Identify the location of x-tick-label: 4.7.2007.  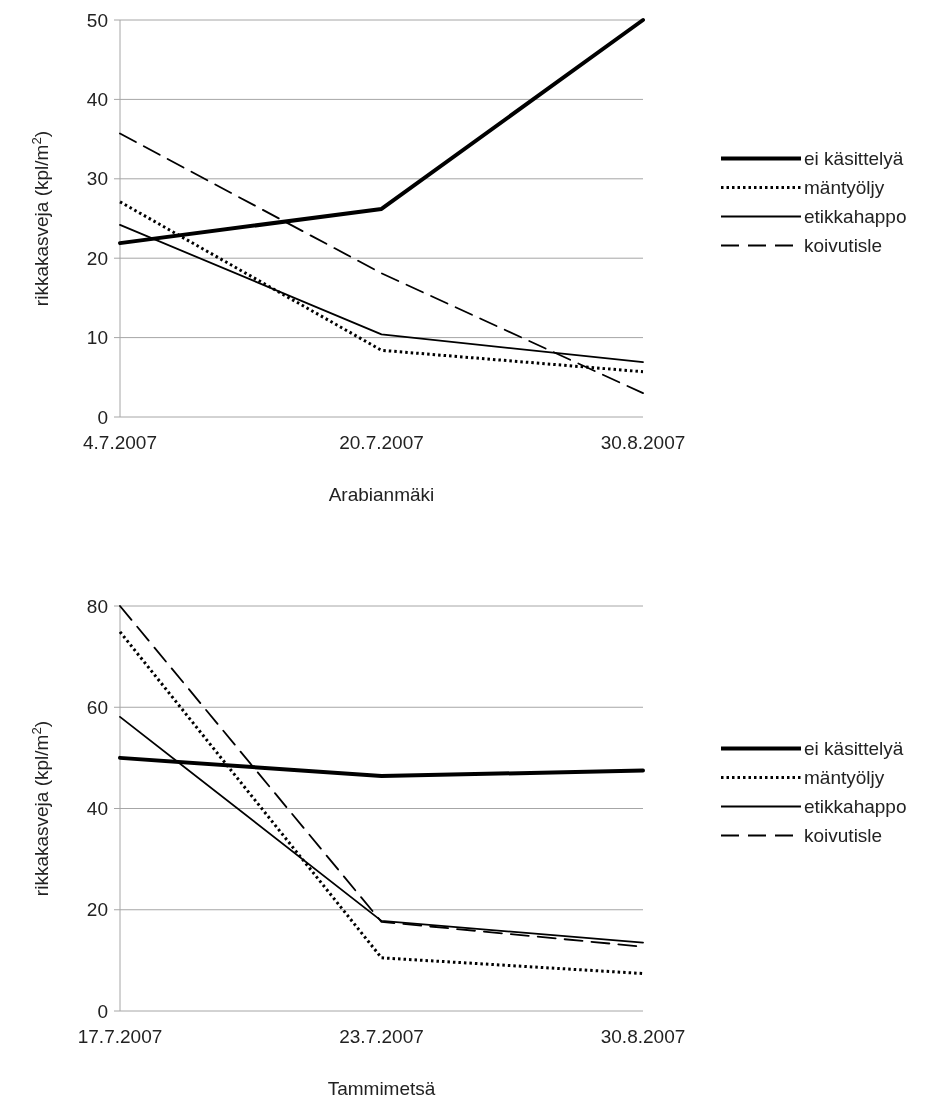
(120, 442).